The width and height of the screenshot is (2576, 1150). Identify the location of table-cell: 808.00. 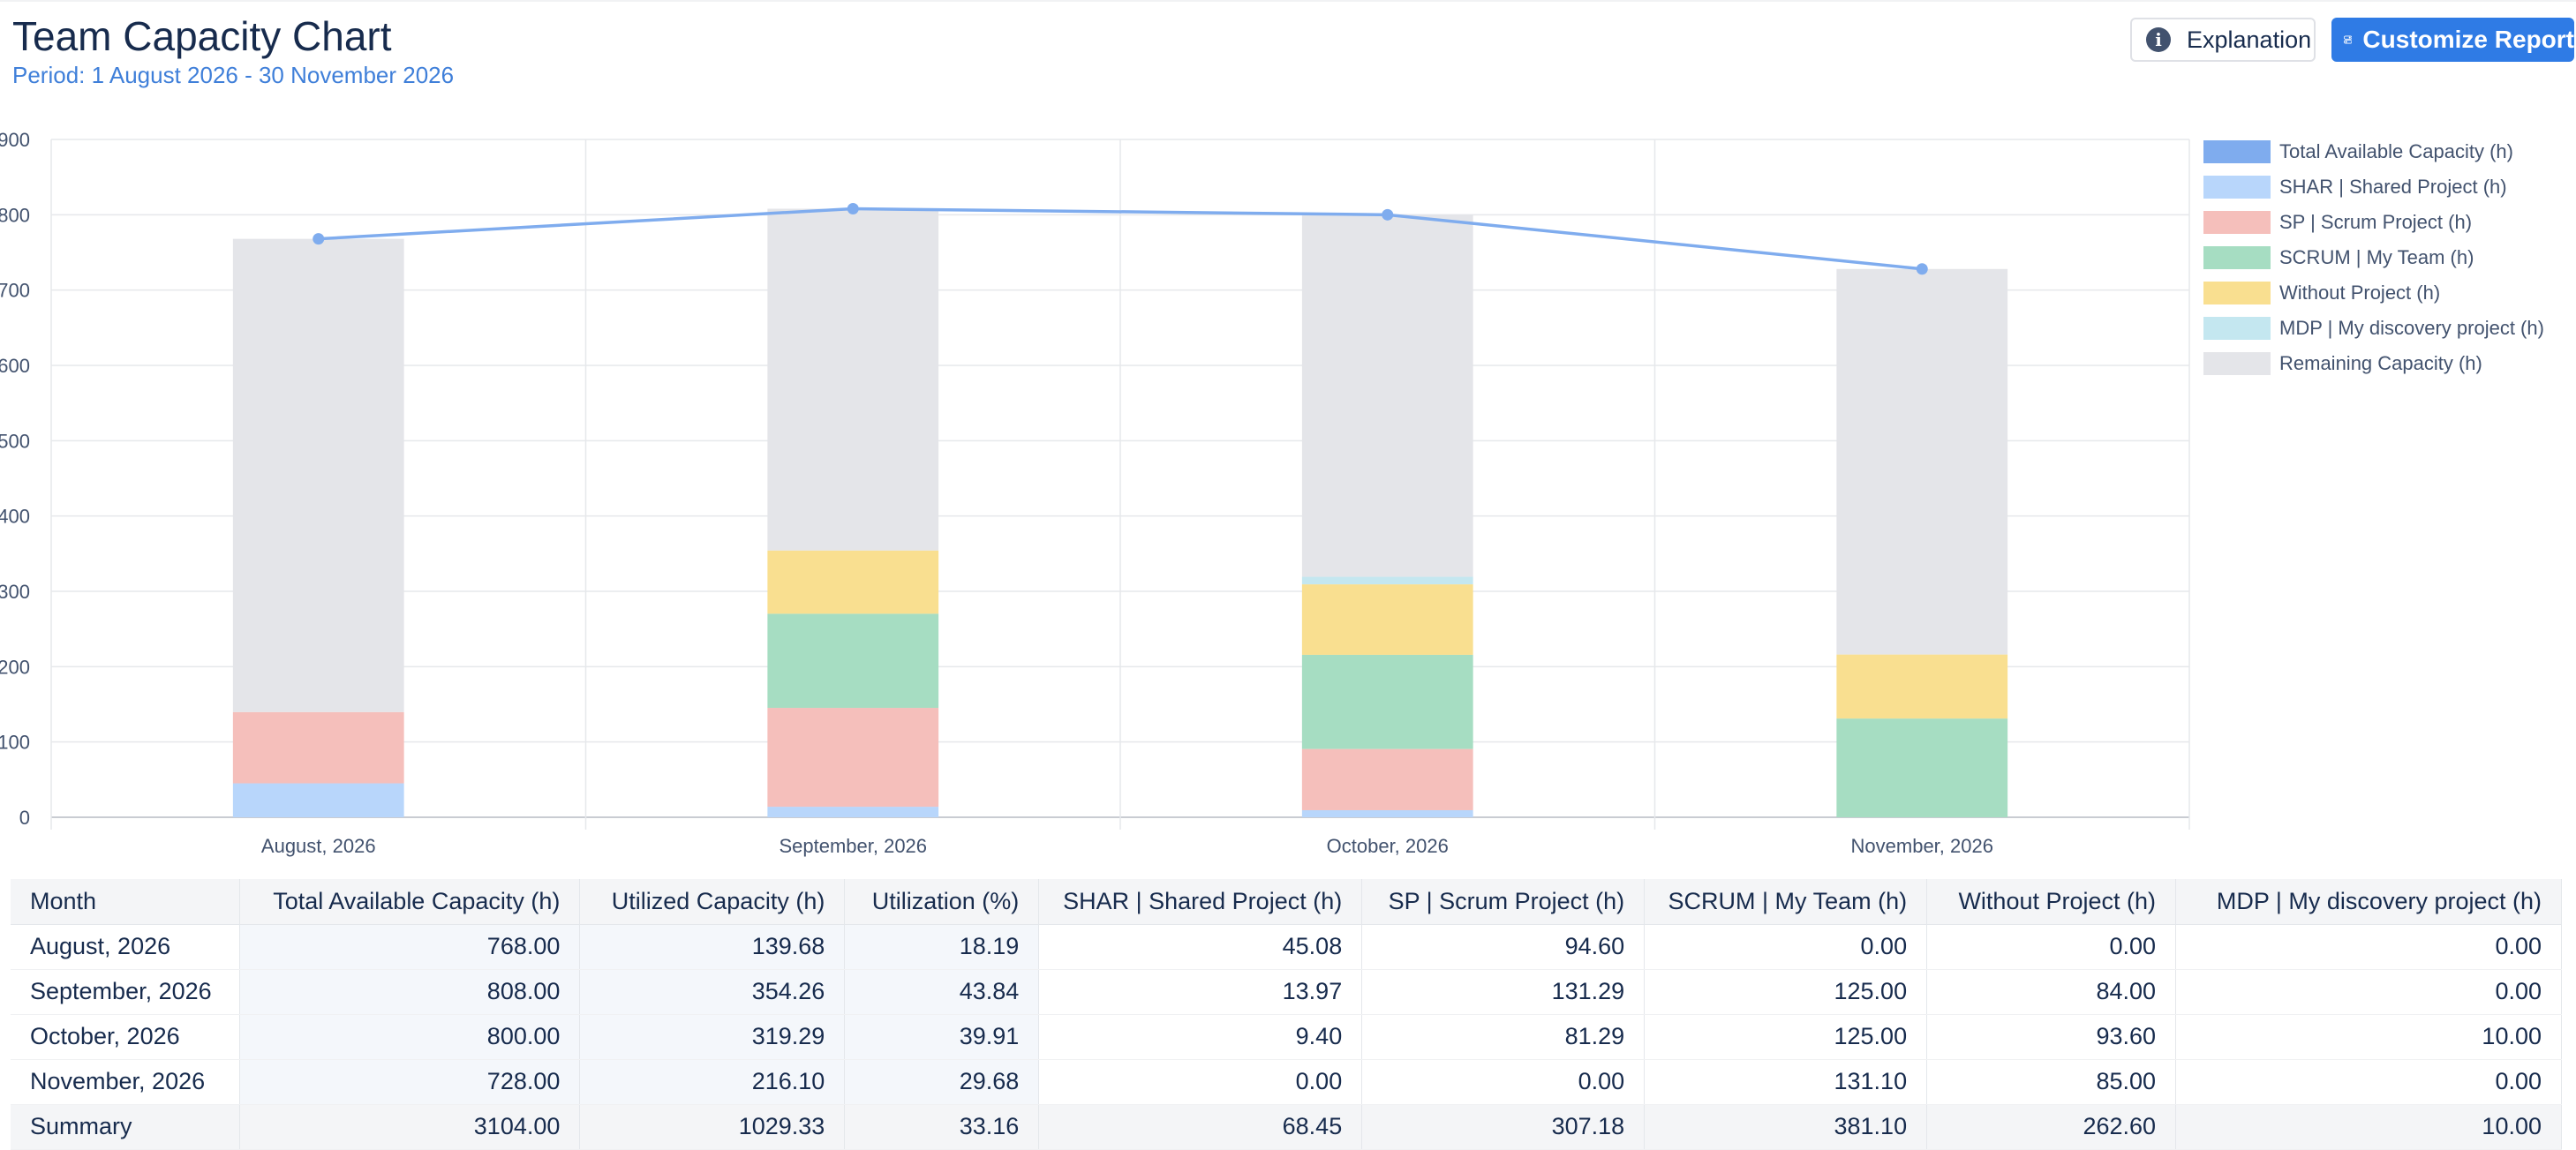
(410, 992).